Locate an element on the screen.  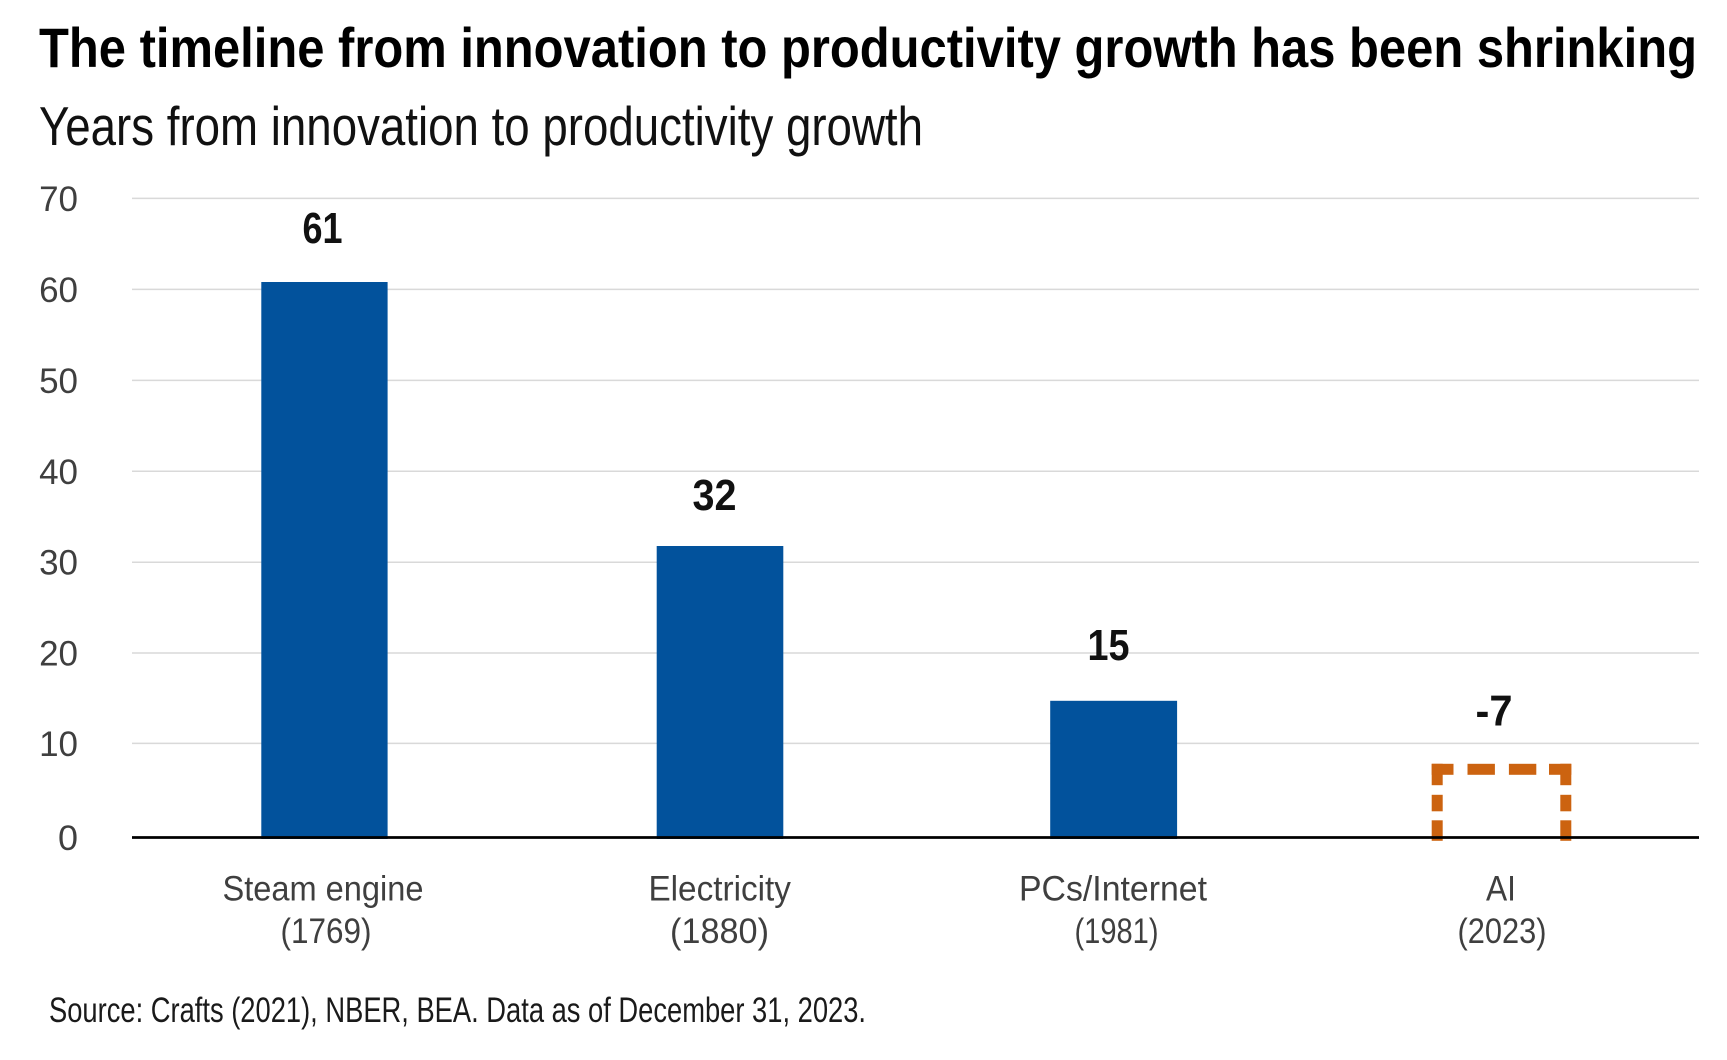
svg-text: 30 is located at coordinates (58, 563).